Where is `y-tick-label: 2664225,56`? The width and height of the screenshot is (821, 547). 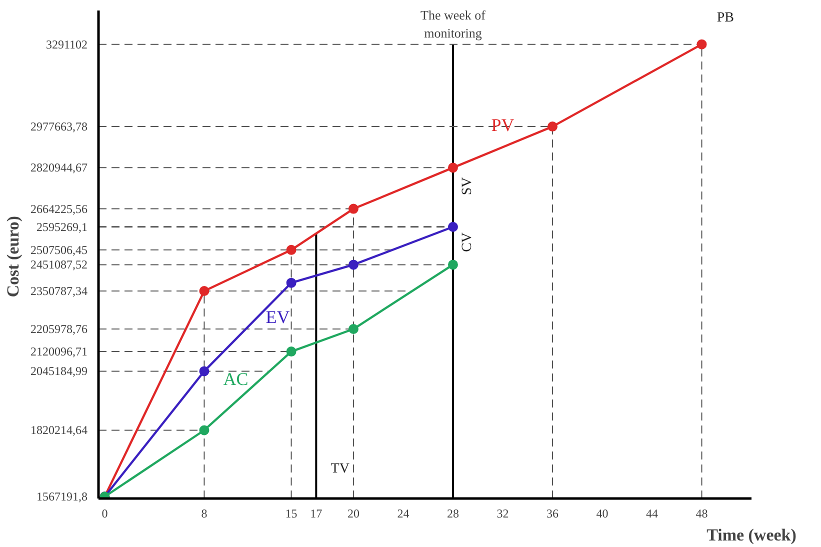
y-tick-label: 2664225,56 is located at coordinates (59, 209).